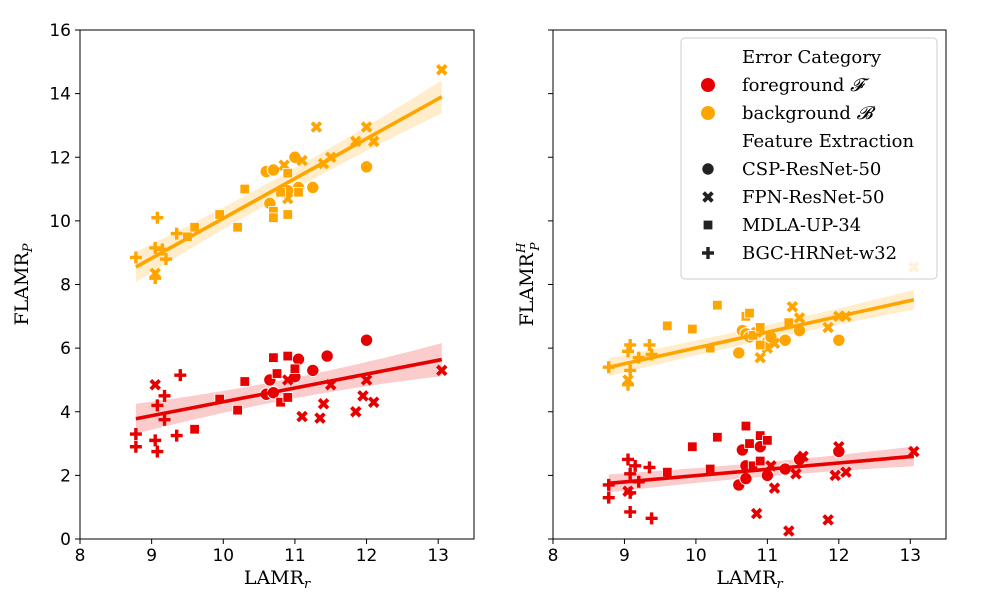 The image size is (996, 598). What do you see at coordinates (708, 113) in the screenshot?
I see `legend-background-swatch` at bounding box center [708, 113].